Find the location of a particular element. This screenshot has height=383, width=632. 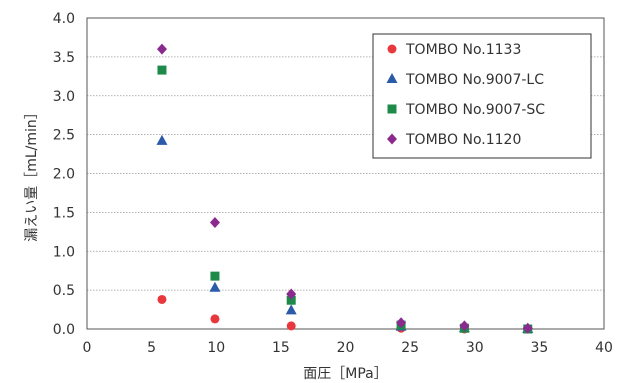

legend-marker-square is located at coordinates (392, 109).